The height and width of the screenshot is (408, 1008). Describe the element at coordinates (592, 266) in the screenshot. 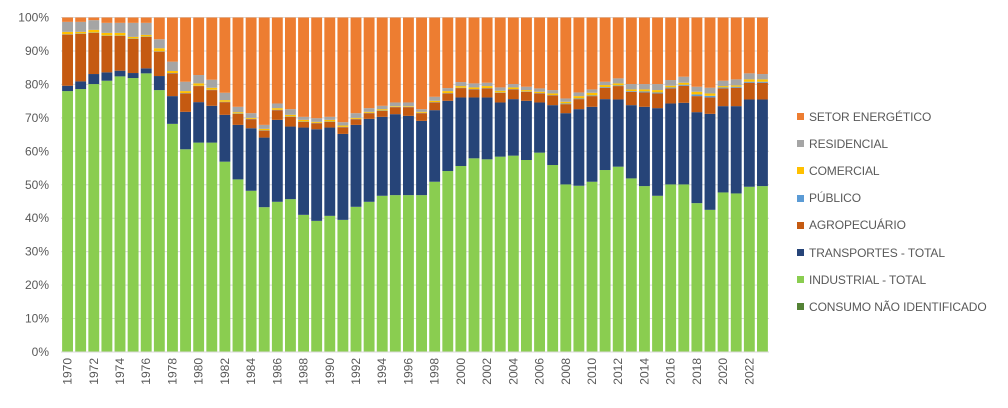

I see `bar-segment-industrial-total-2010` at that location.